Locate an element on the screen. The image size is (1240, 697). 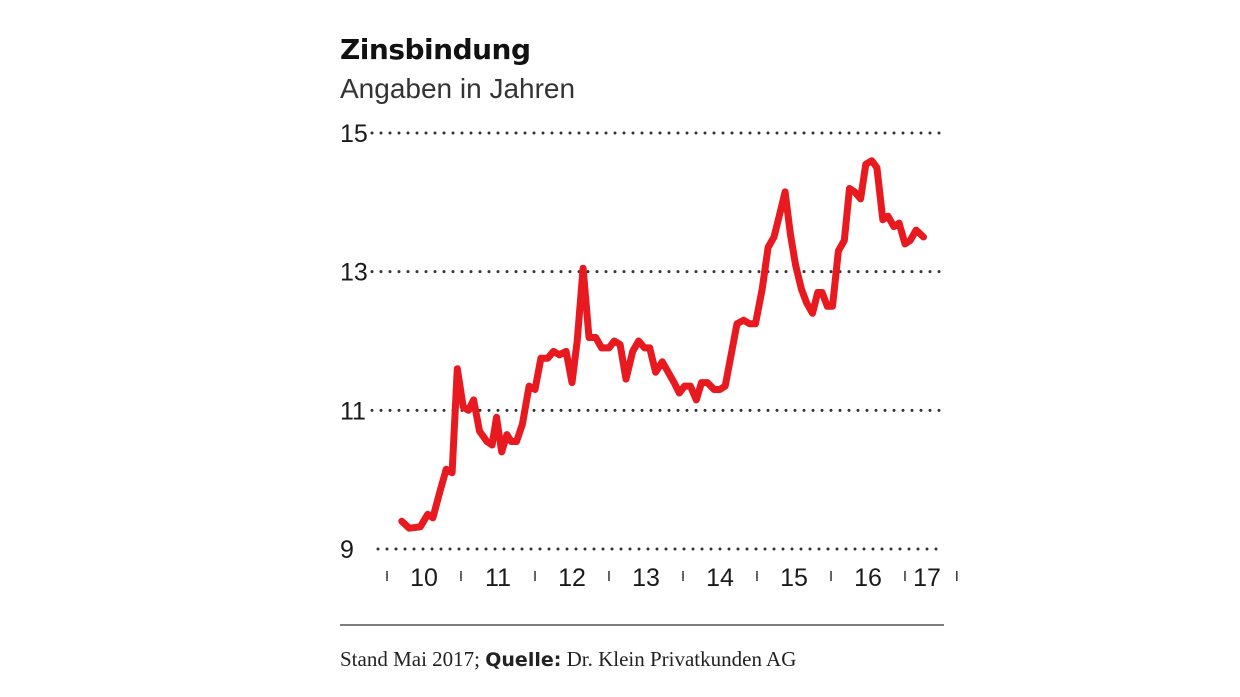
y-tick-label: 9 is located at coordinates (347, 550).